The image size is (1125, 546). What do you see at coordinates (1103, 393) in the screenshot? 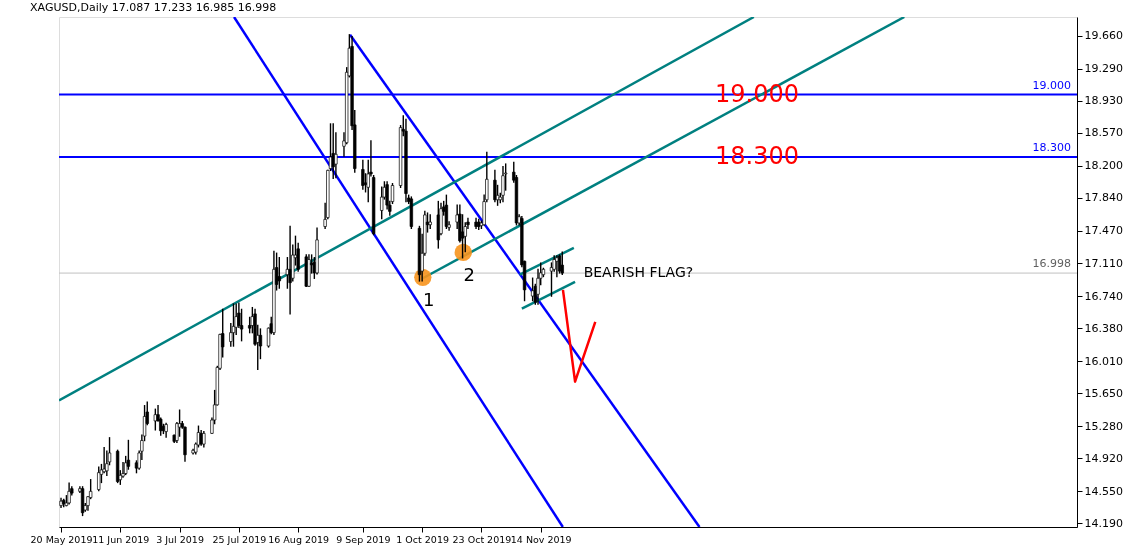
I see `y-tick-label: 15.650` at bounding box center [1103, 393].